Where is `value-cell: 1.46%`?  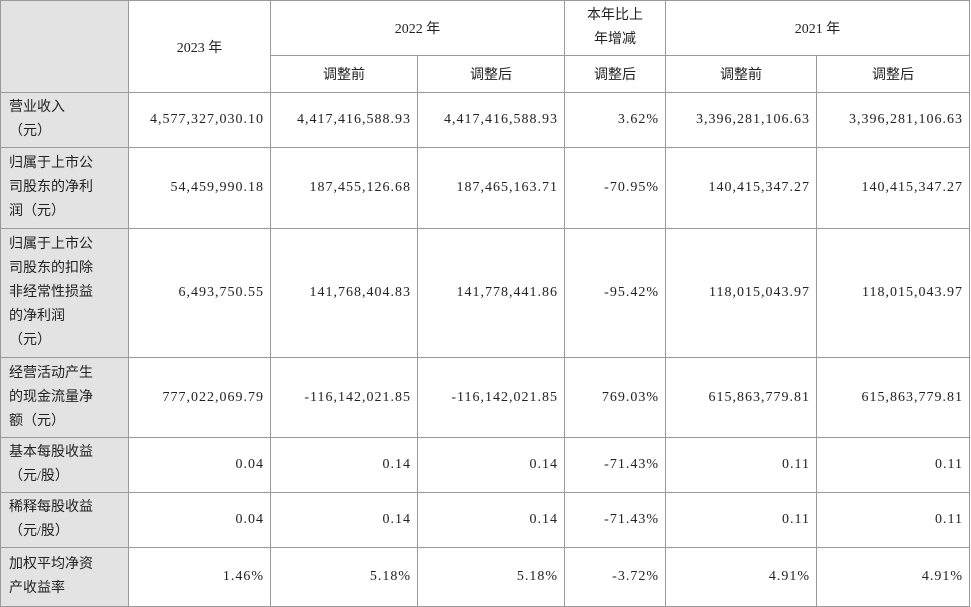 value-cell: 1.46% is located at coordinates (199, 577).